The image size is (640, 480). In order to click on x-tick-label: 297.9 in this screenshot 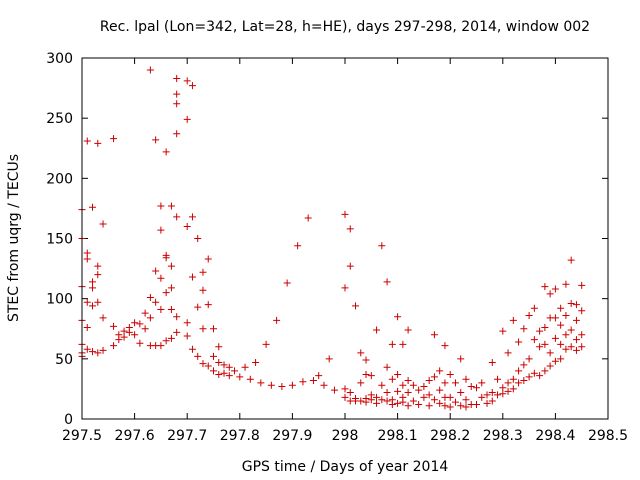, I will do `click(292, 436)`.